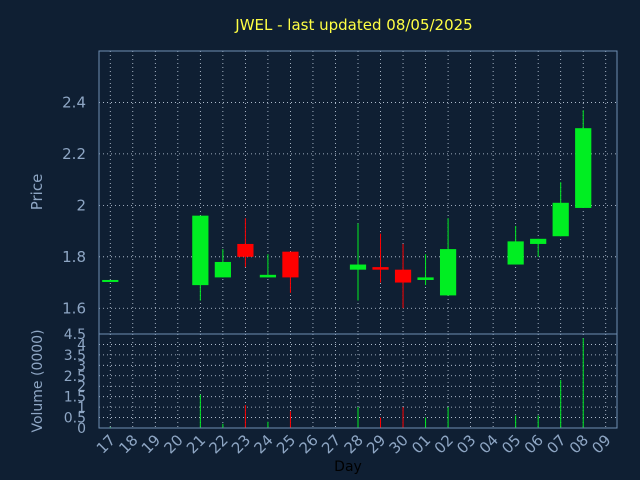 The height and width of the screenshot is (480, 640). Describe the element at coordinates (74, 205) in the screenshot. I see `price-y-tick-labels: 1.6 1.8 2 2.2 2.4` at that location.